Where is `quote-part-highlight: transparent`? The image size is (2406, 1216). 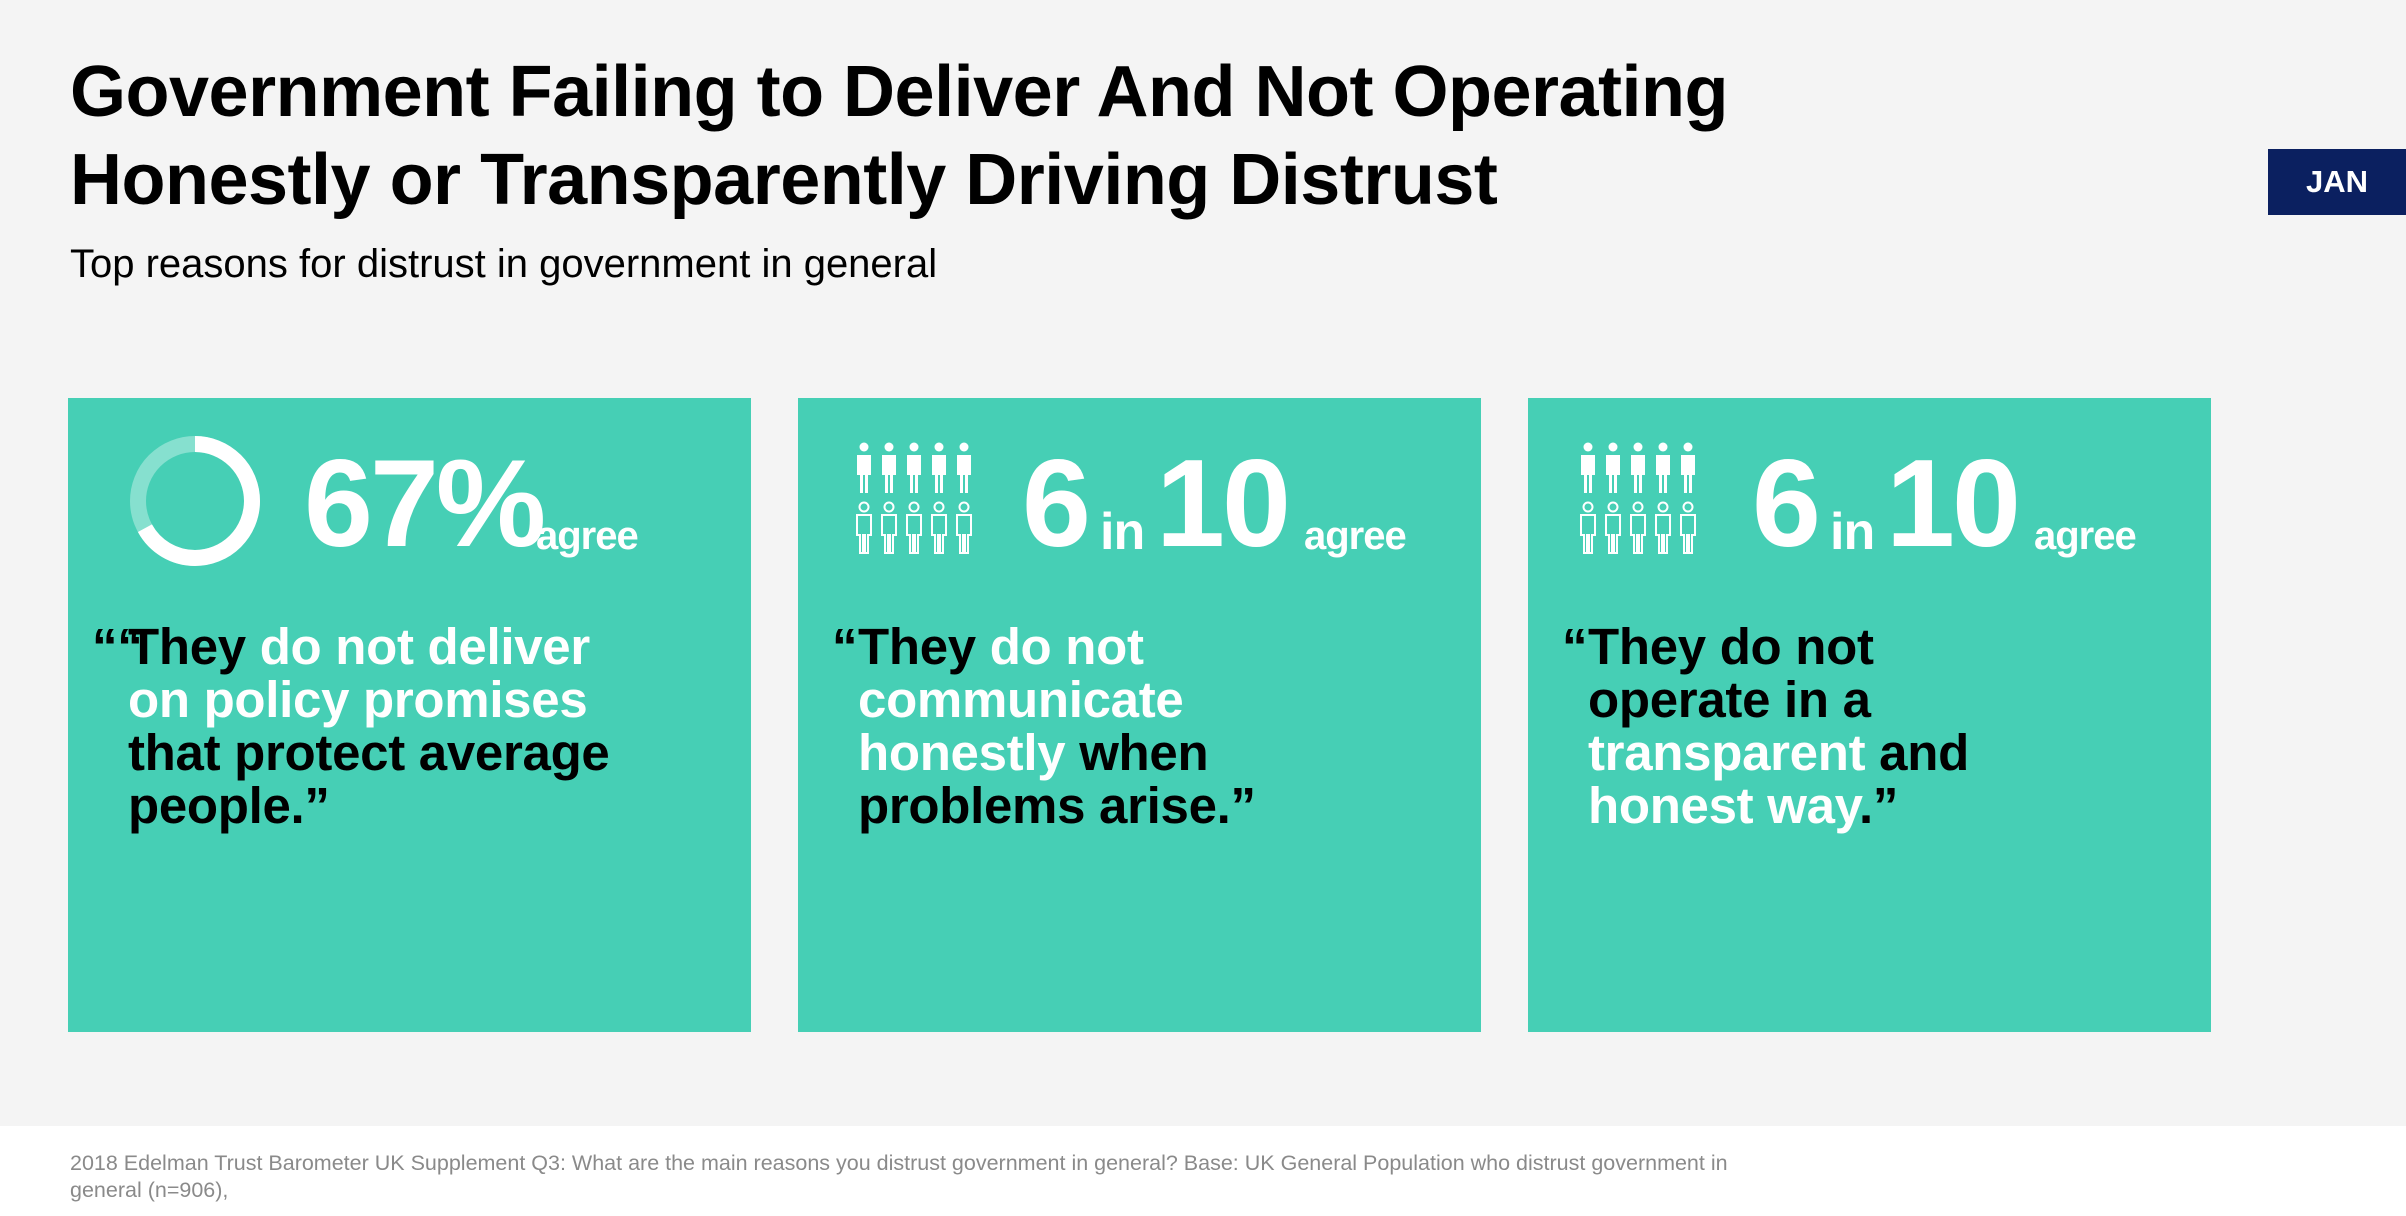 quote-part-highlight: transparent is located at coordinates (1734, 752).